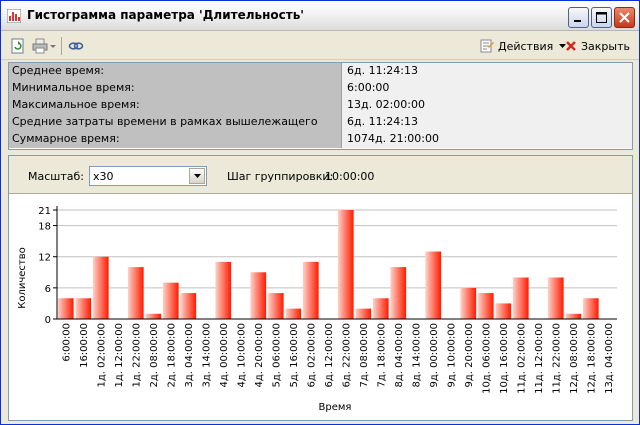 The width and height of the screenshot is (640, 425). I want to click on x-tick-label: 11д. 22:00:00, so click(556, 358).